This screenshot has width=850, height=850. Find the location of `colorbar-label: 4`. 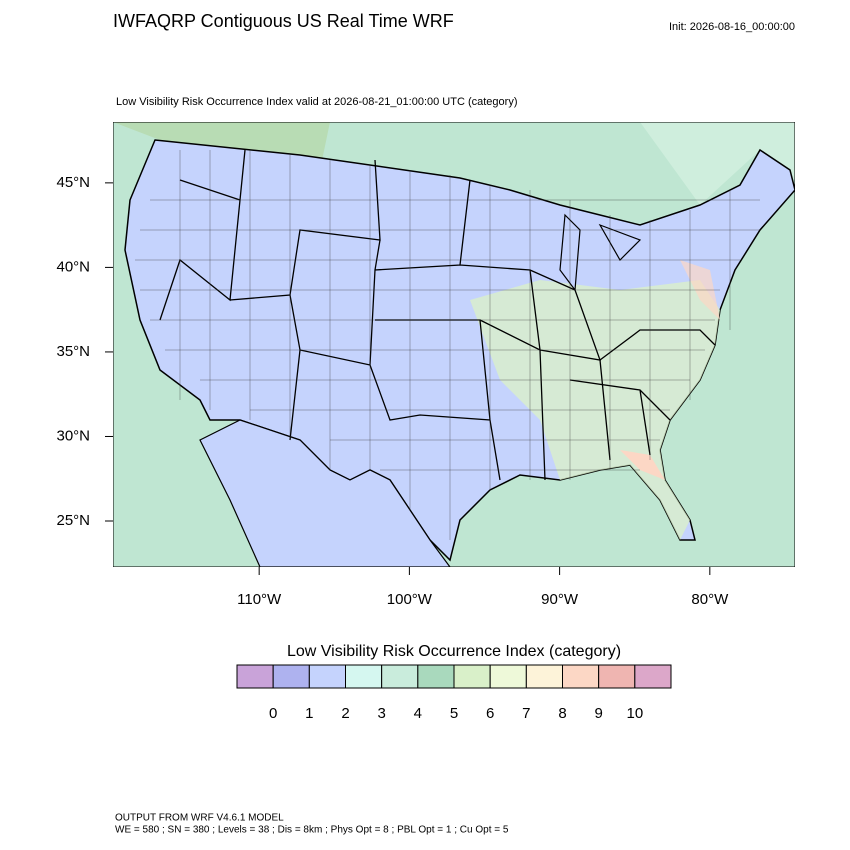

colorbar-label: 4 is located at coordinates (418, 713).